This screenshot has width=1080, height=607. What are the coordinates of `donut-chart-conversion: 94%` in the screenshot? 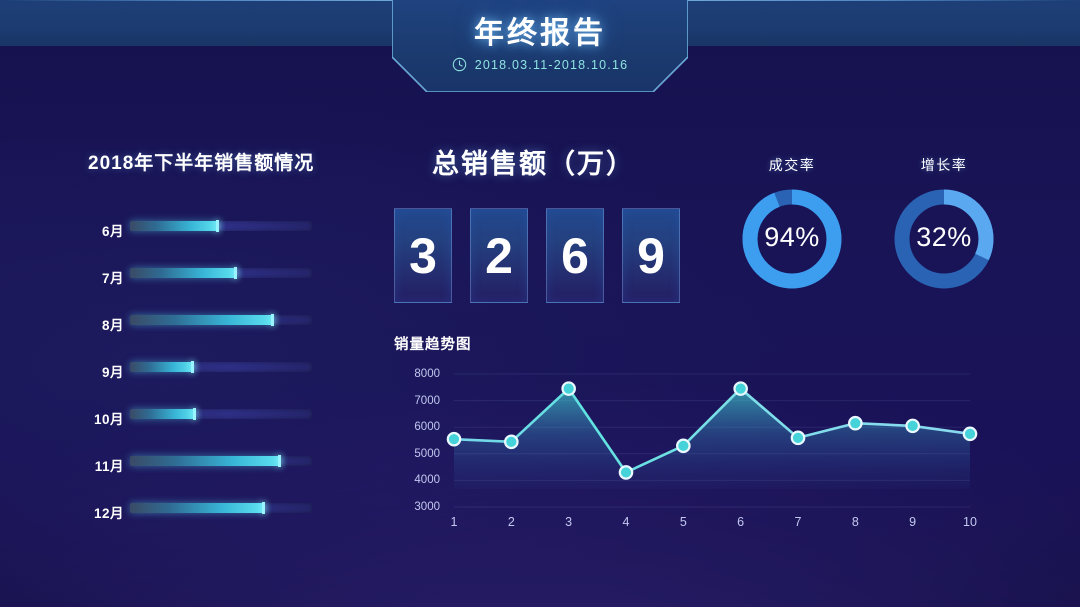 It's located at (792, 239).